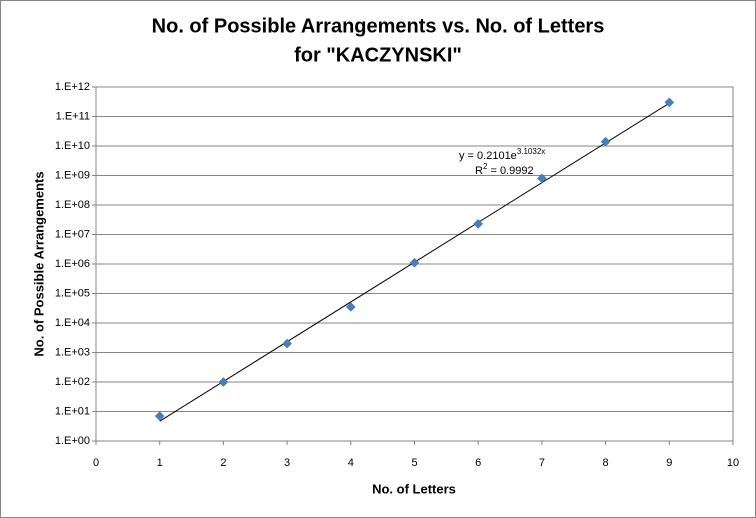 The image size is (756, 518). What do you see at coordinates (531, 151) in the screenshot?
I see `equation-exponent: 3.1032x` at bounding box center [531, 151].